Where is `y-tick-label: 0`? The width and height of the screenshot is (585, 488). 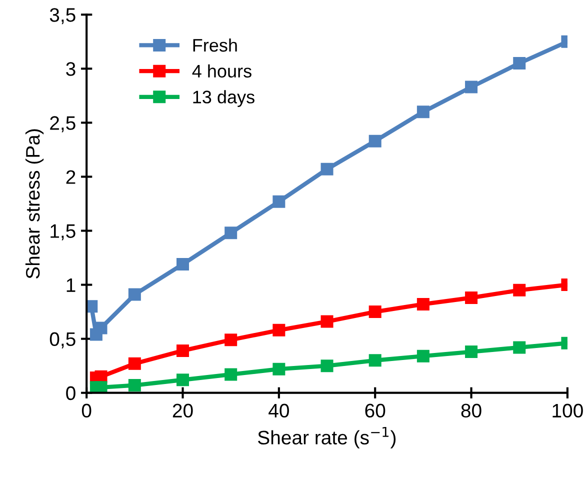
y-tick-label: 0 is located at coordinates (71, 393).